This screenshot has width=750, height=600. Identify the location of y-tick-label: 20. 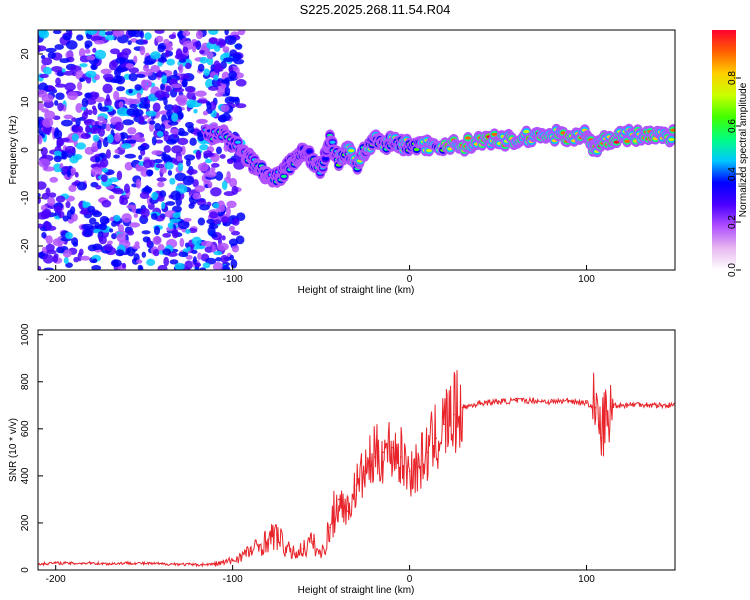
(25, 54).